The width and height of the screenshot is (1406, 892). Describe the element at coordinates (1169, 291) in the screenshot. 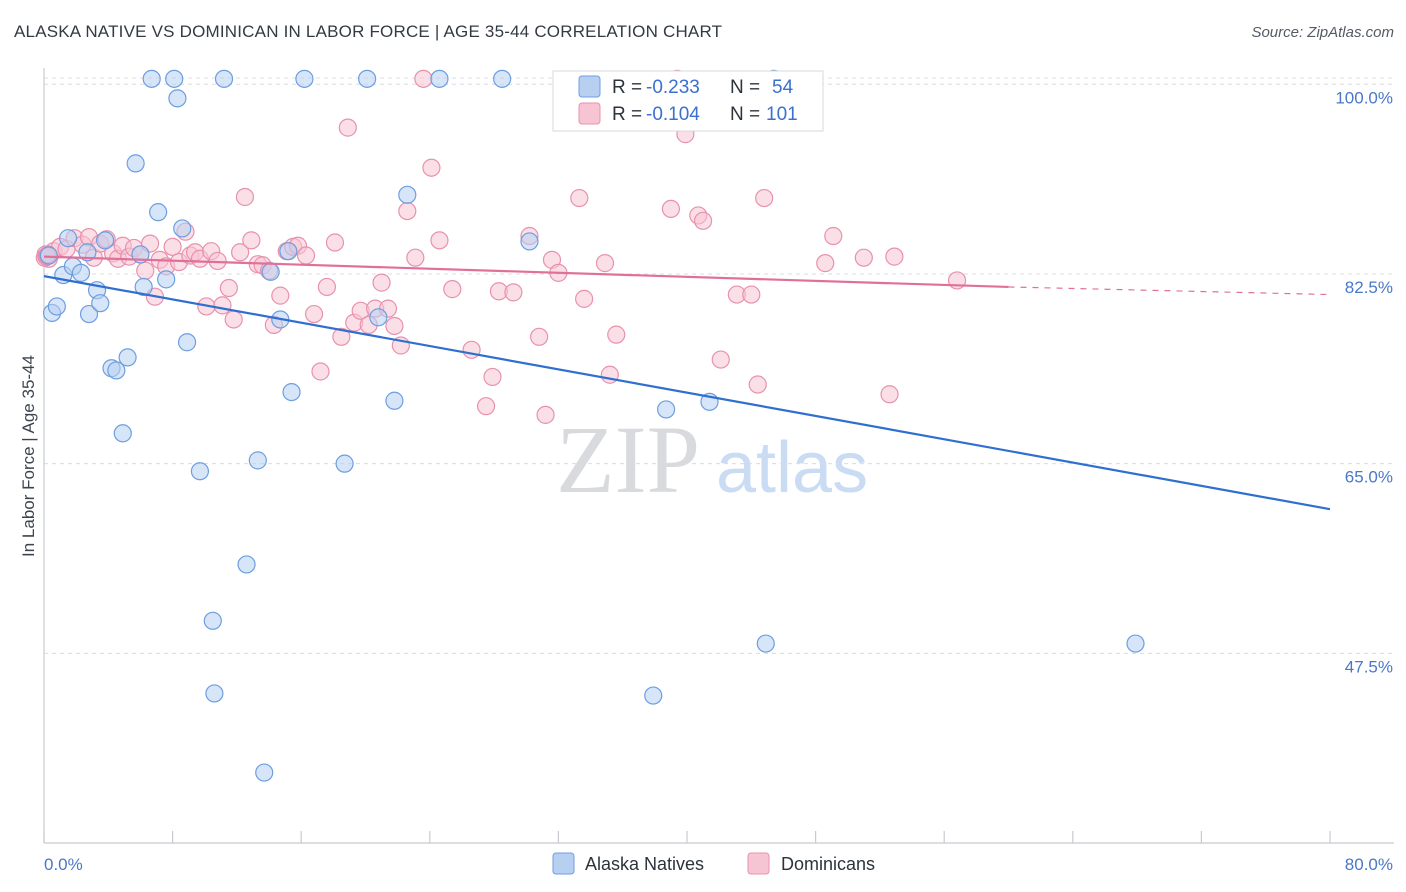

I see `dominican-trend-extension` at that location.